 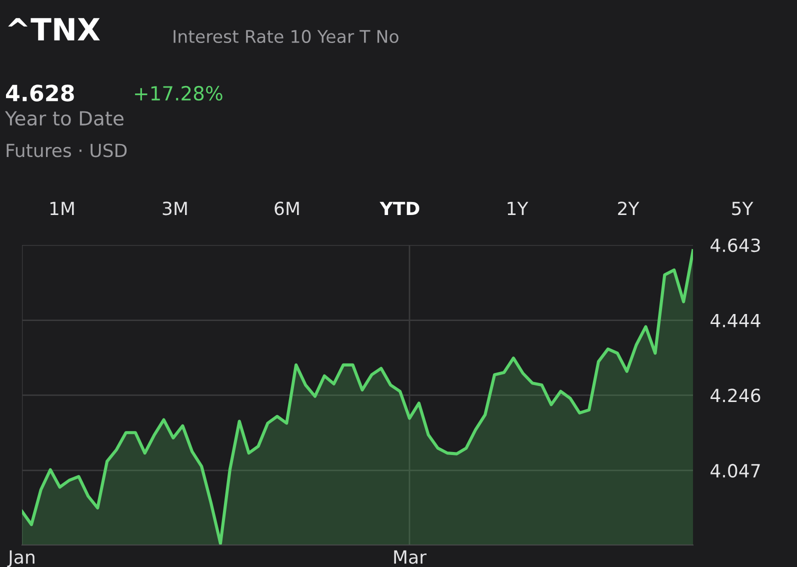 I want to click on text: 5Y, so click(x=743, y=209).